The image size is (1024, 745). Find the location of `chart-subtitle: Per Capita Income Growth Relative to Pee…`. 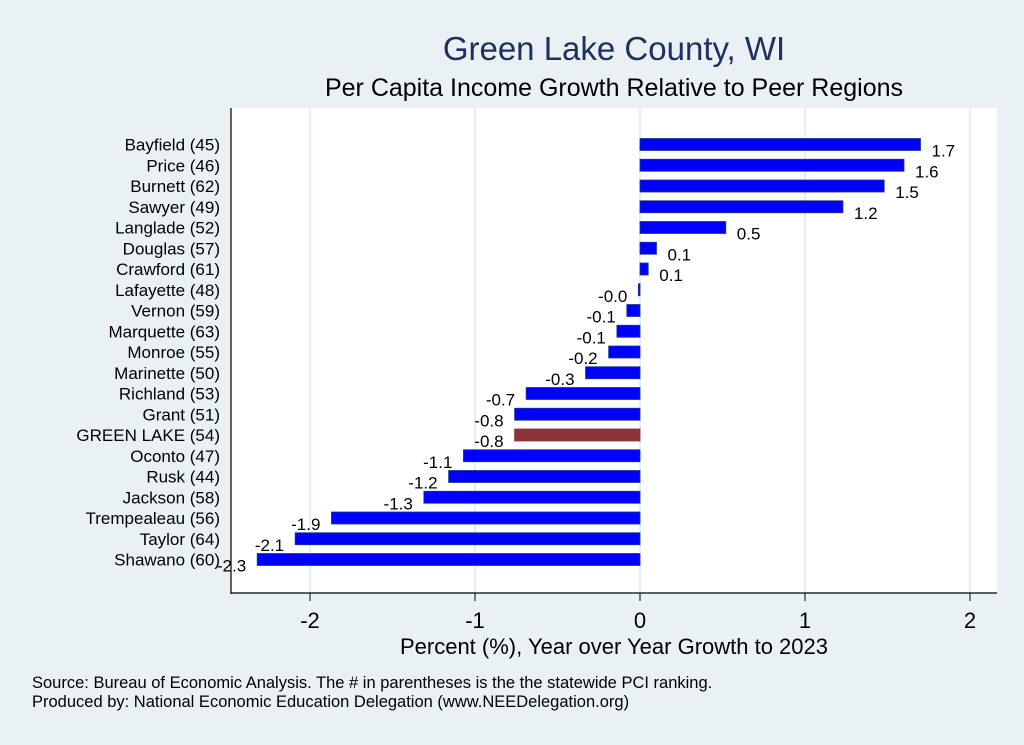

chart-subtitle: Per Capita Income Growth Relative to Pee… is located at coordinates (614, 88).